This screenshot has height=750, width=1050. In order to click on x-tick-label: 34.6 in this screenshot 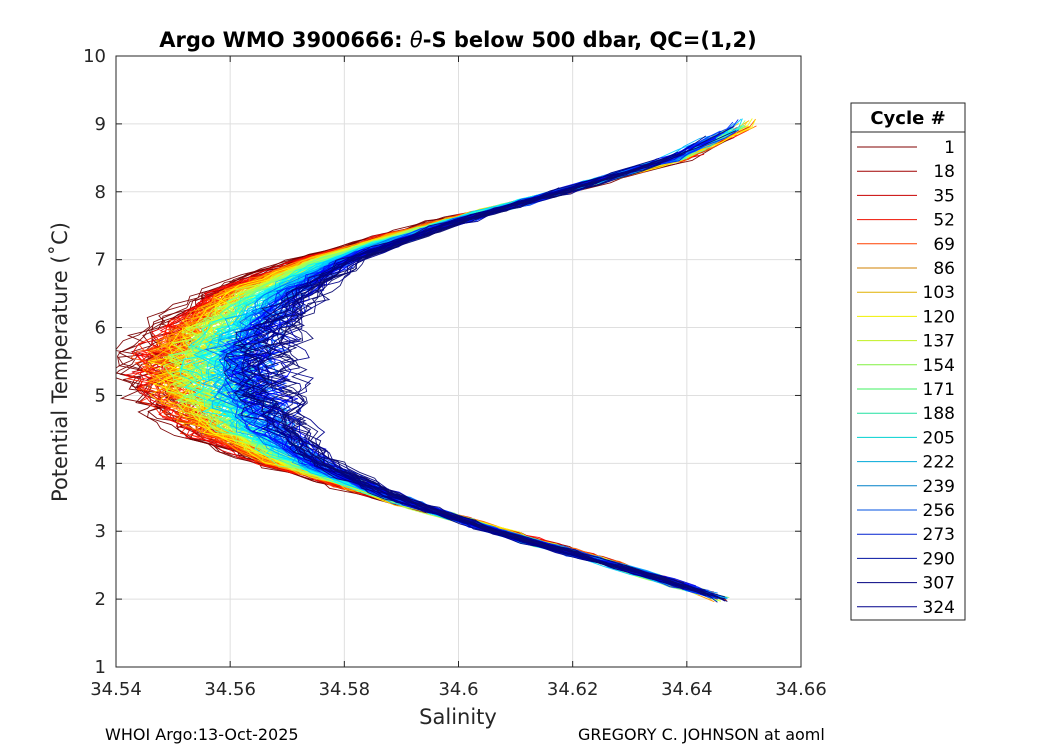, I will do `click(458, 689)`.